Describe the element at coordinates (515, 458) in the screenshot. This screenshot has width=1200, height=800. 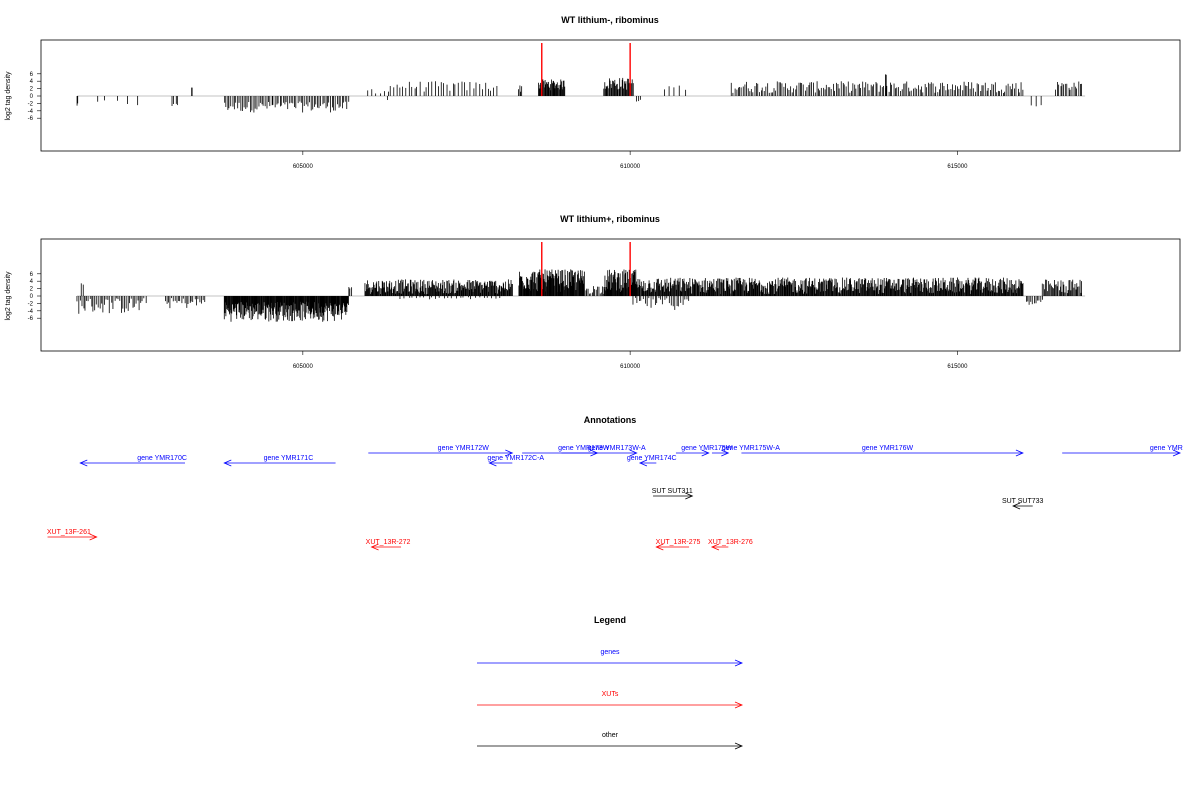
I see `annotation-label: gene YMR172C-A` at that location.